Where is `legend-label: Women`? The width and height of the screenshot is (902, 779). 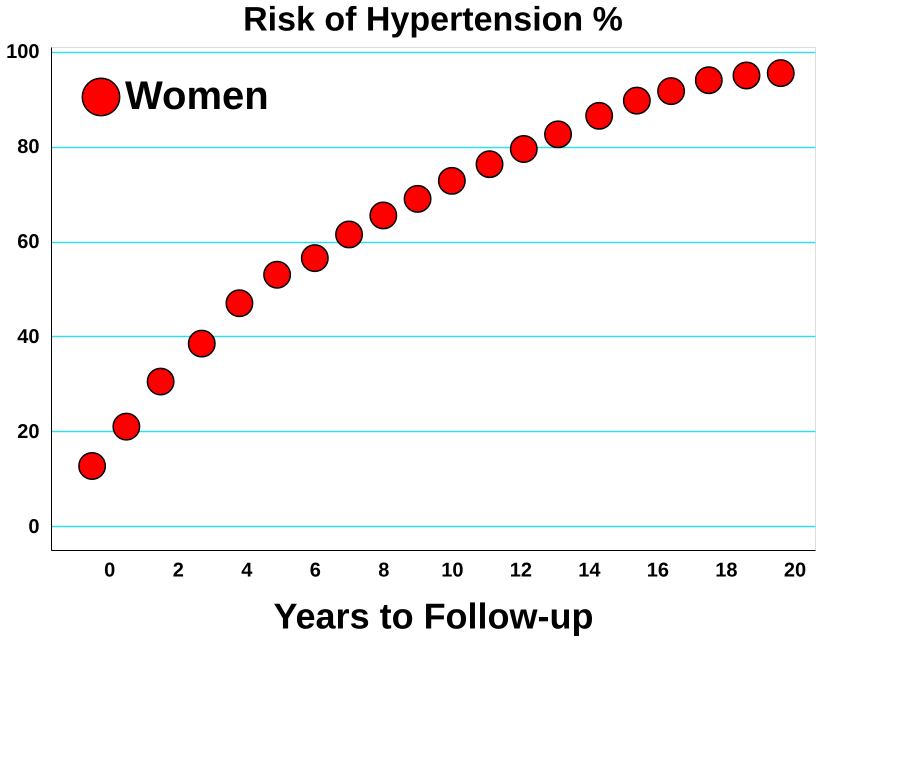
legend-label: Women is located at coordinates (197, 96).